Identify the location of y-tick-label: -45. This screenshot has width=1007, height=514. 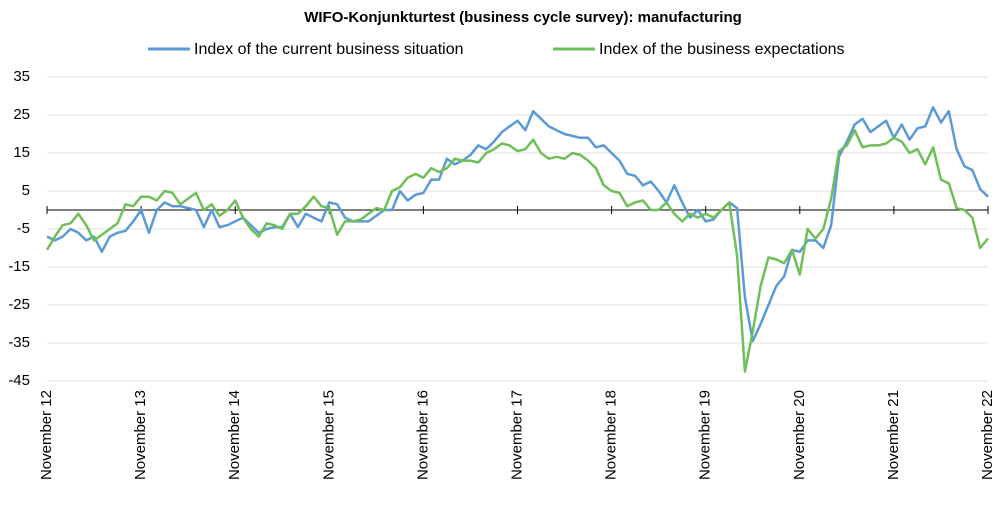
(19, 380).